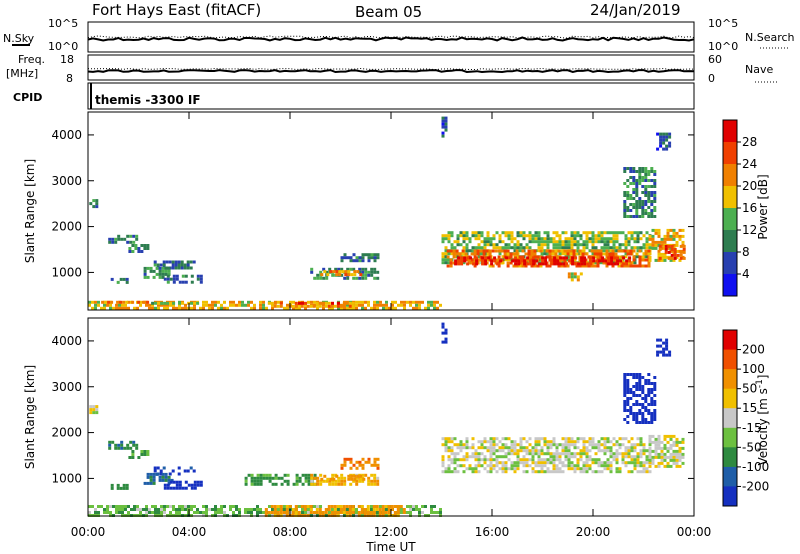 The width and height of the screenshot is (800, 554). What do you see at coordinates (176, 10) in the screenshot?
I see `station-title: Fort Hays East (fitACF)` at bounding box center [176, 10].